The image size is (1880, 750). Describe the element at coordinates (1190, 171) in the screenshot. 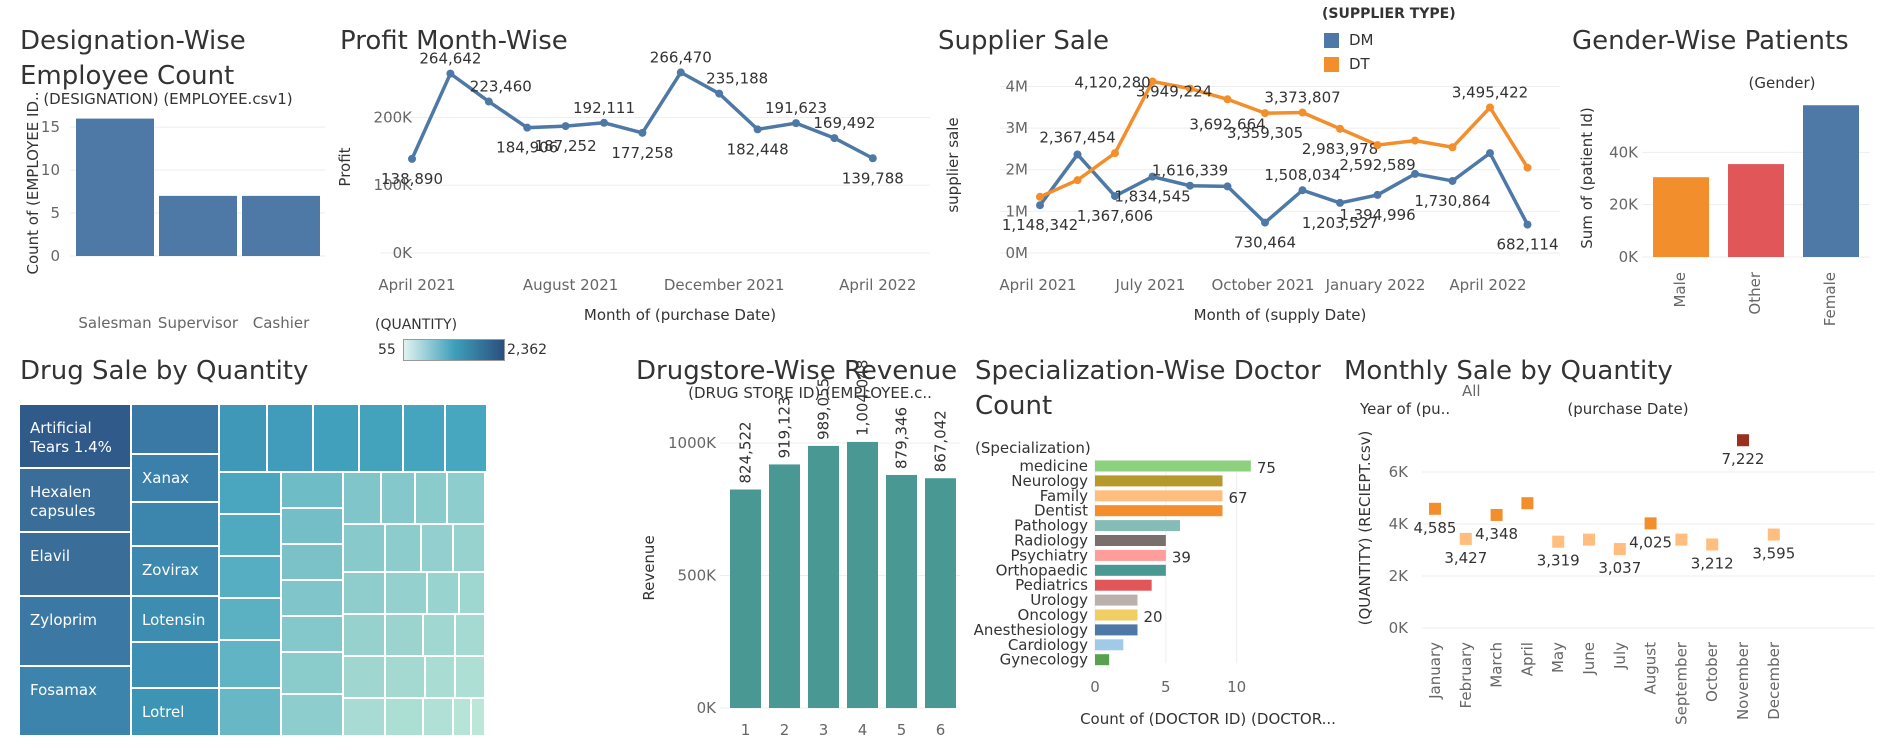

I see `supplier-dm-label-4: 1,616,339` at that location.